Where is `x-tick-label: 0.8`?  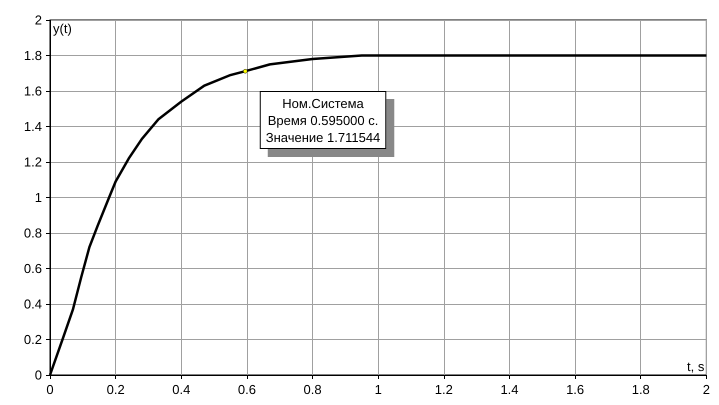
x-tick-label: 0.8 is located at coordinates (313, 389).